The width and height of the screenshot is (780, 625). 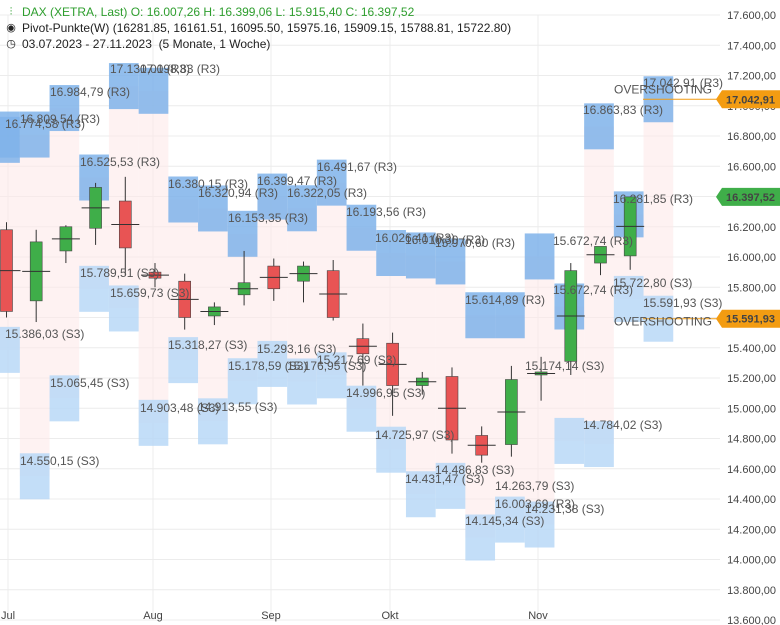 I want to click on pivot-level-label: 17.130,01 (R3), so click(x=150, y=69).